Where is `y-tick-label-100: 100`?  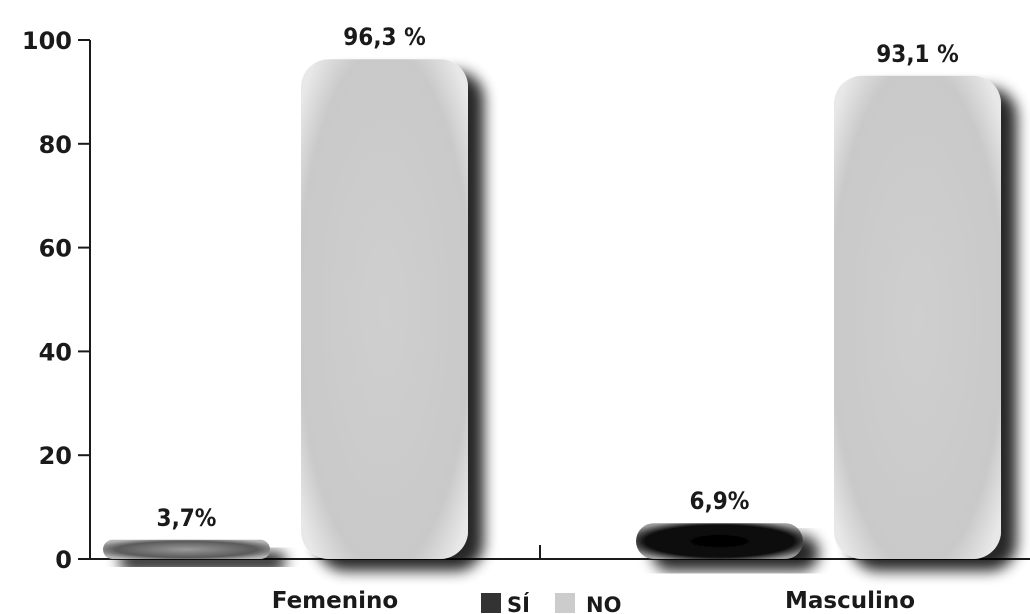 y-tick-label-100: 100 is located at coordinates (47, 41).